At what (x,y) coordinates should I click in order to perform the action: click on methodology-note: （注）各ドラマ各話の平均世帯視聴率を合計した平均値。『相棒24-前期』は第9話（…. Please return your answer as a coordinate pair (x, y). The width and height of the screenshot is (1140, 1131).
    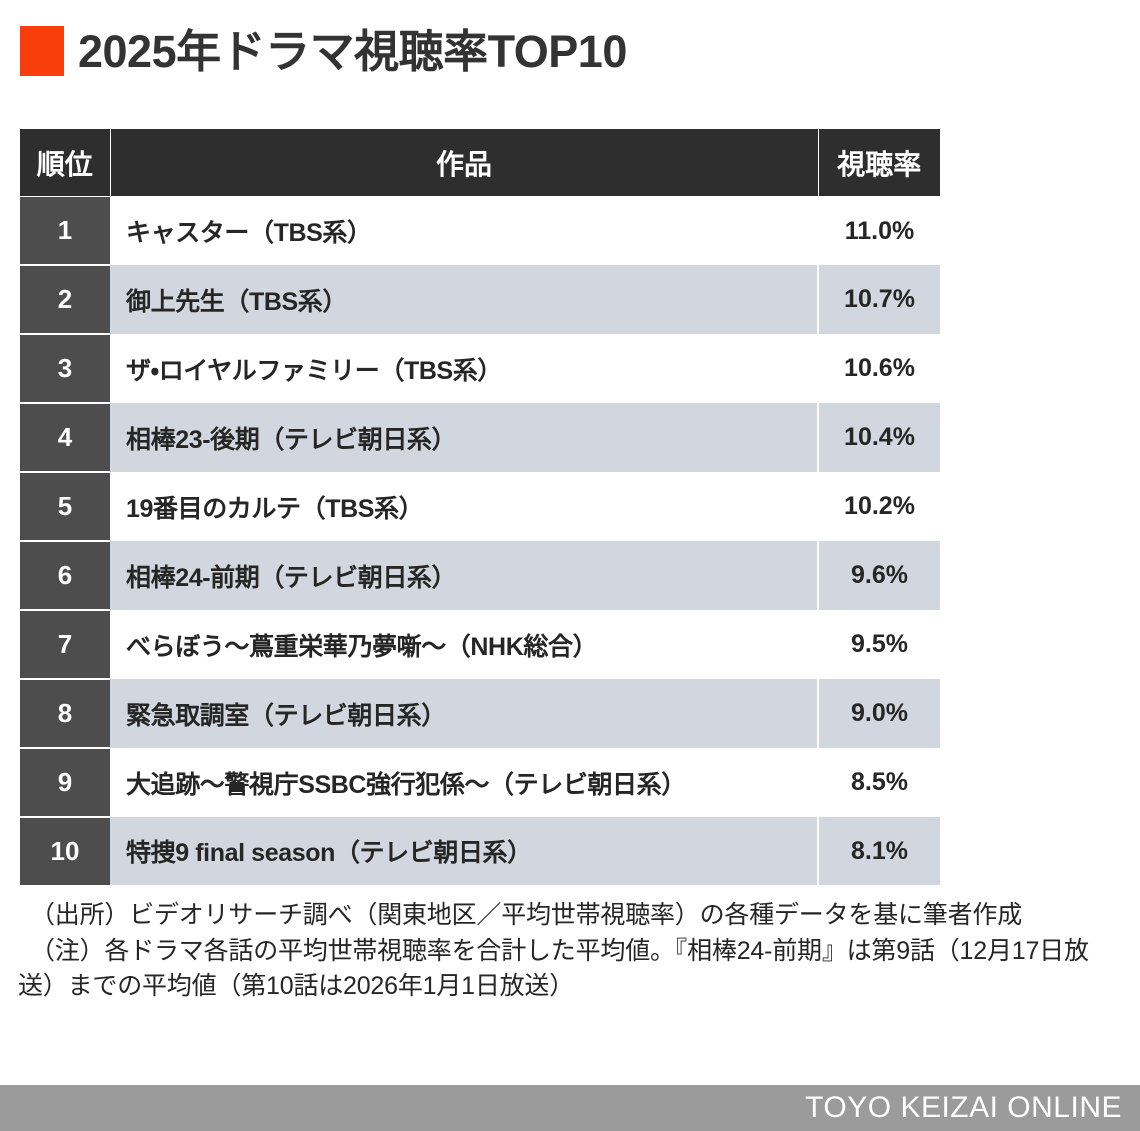
    Looking at the image, I should click on (553, 968).